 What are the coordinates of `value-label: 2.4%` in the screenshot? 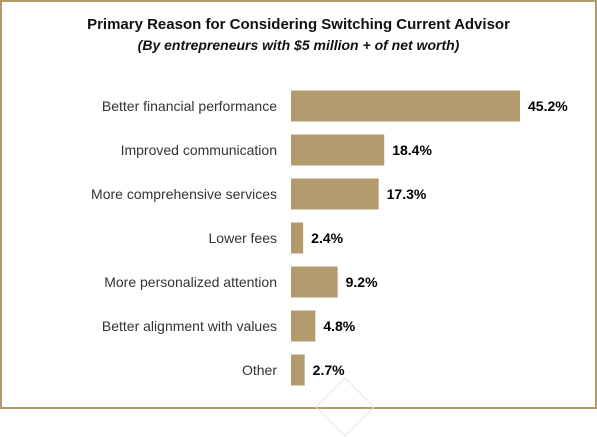 It's located at (327, 238).